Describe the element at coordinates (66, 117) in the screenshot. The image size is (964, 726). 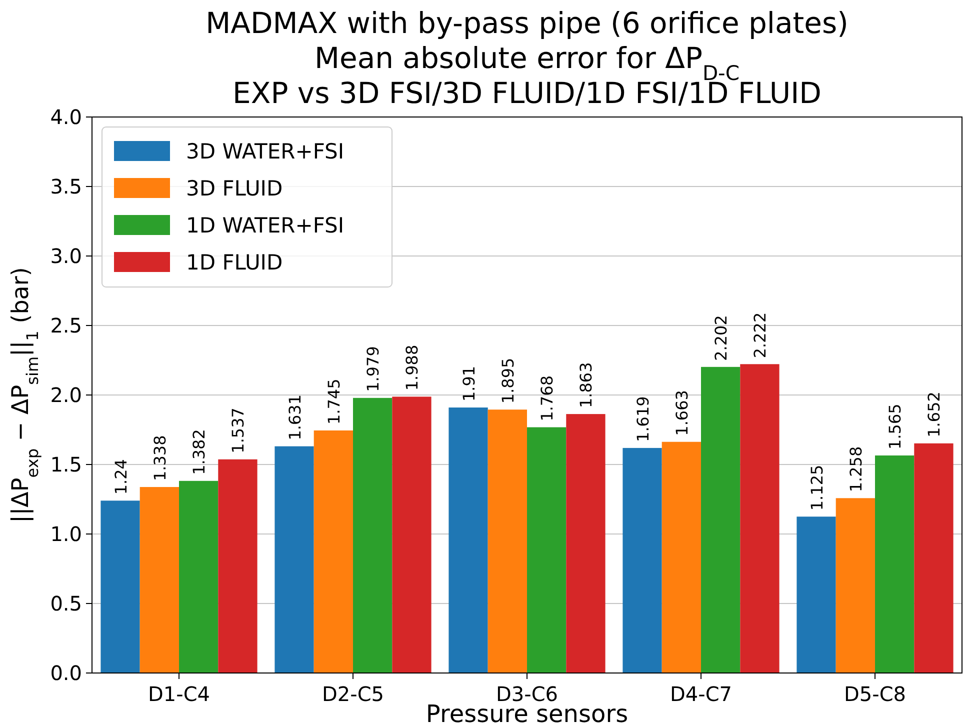
I see `y-tick-label: 4.0` at that location.